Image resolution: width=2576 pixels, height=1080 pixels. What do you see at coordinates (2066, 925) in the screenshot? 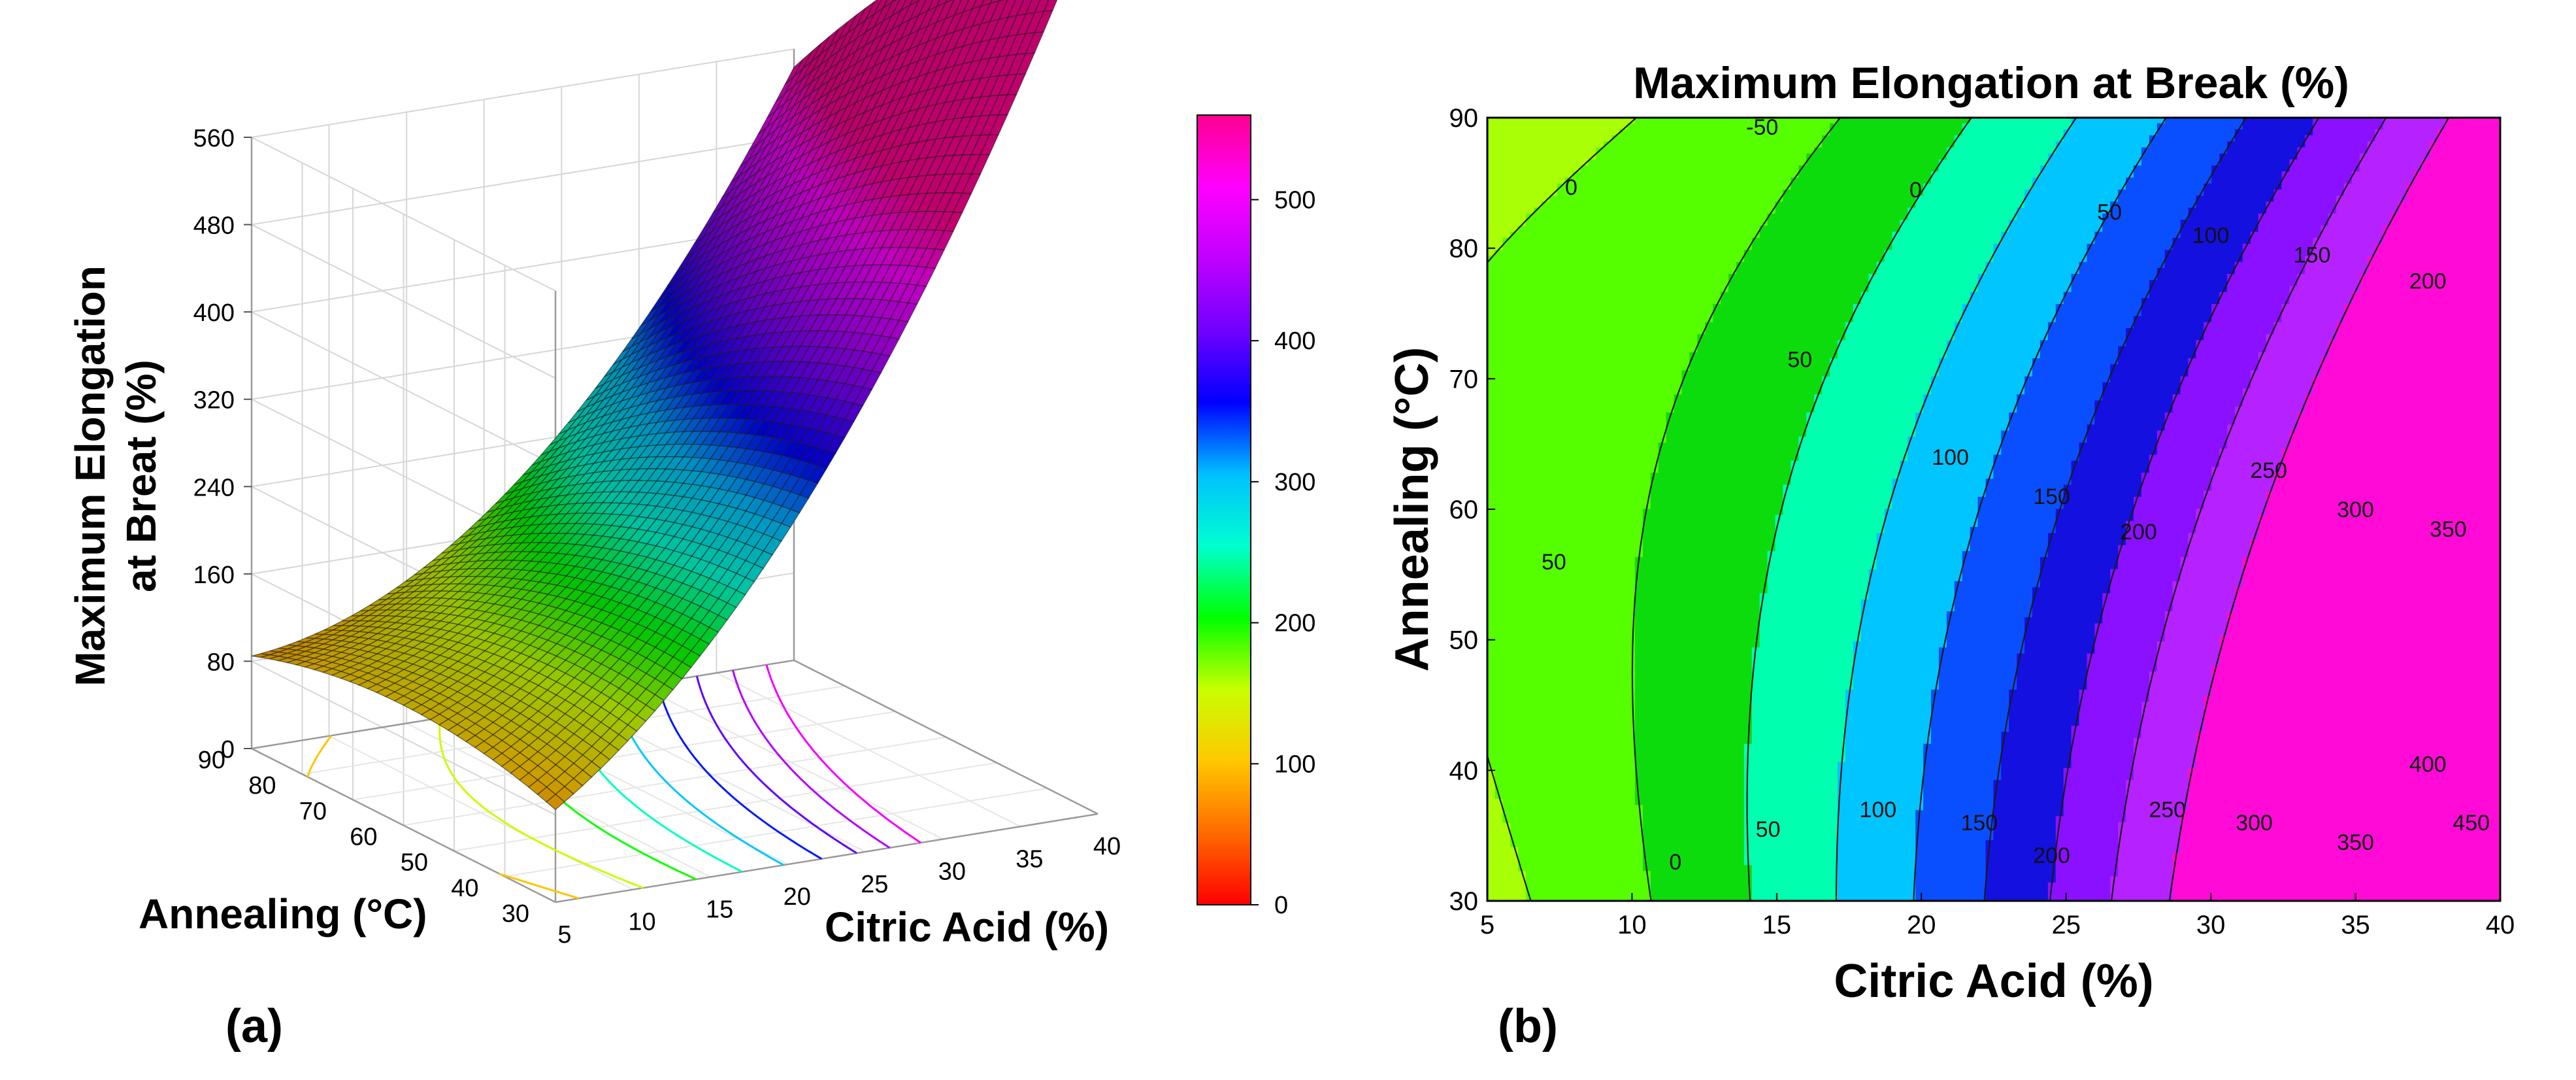
I see `contour-x-tick-label: 25` at bounding box center [2066, 925].